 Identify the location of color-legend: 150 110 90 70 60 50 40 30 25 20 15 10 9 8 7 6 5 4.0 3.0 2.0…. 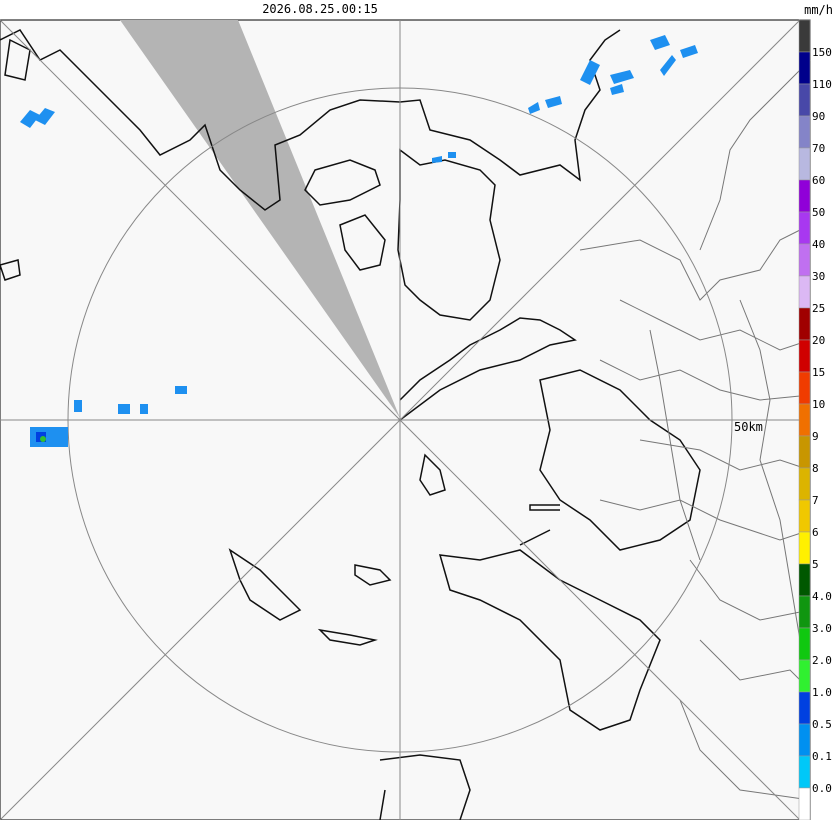
(815, 419).